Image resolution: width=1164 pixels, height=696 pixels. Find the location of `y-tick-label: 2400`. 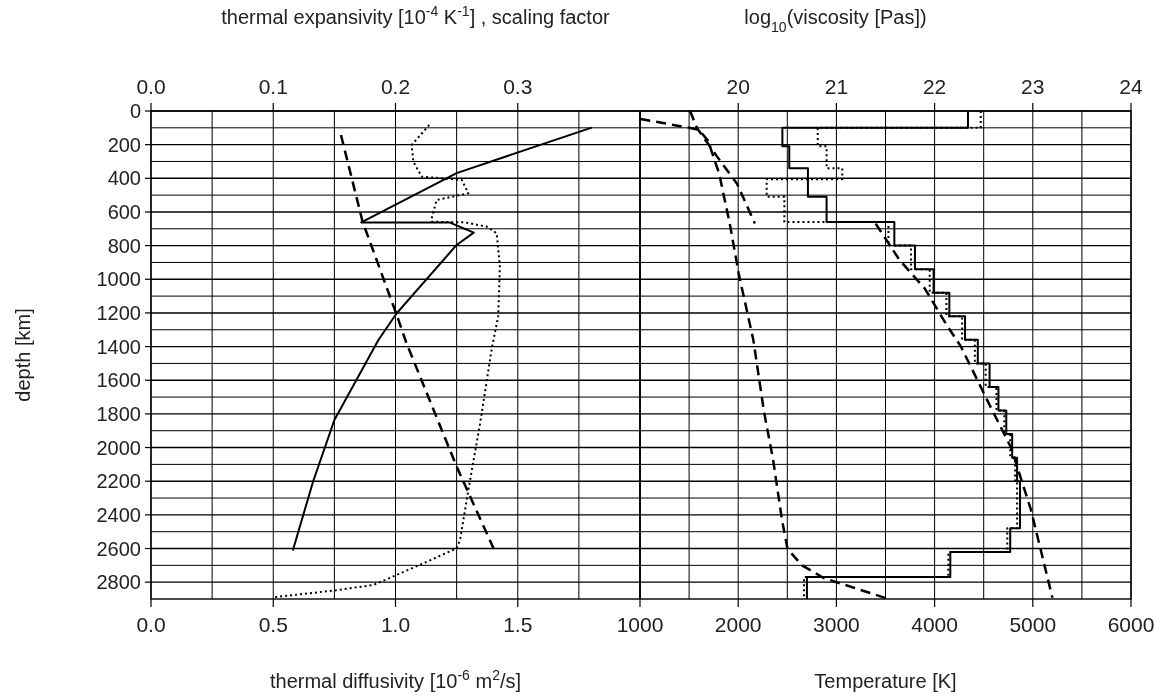

y-tick-label: 2400 is located at coordinates (118, 514).